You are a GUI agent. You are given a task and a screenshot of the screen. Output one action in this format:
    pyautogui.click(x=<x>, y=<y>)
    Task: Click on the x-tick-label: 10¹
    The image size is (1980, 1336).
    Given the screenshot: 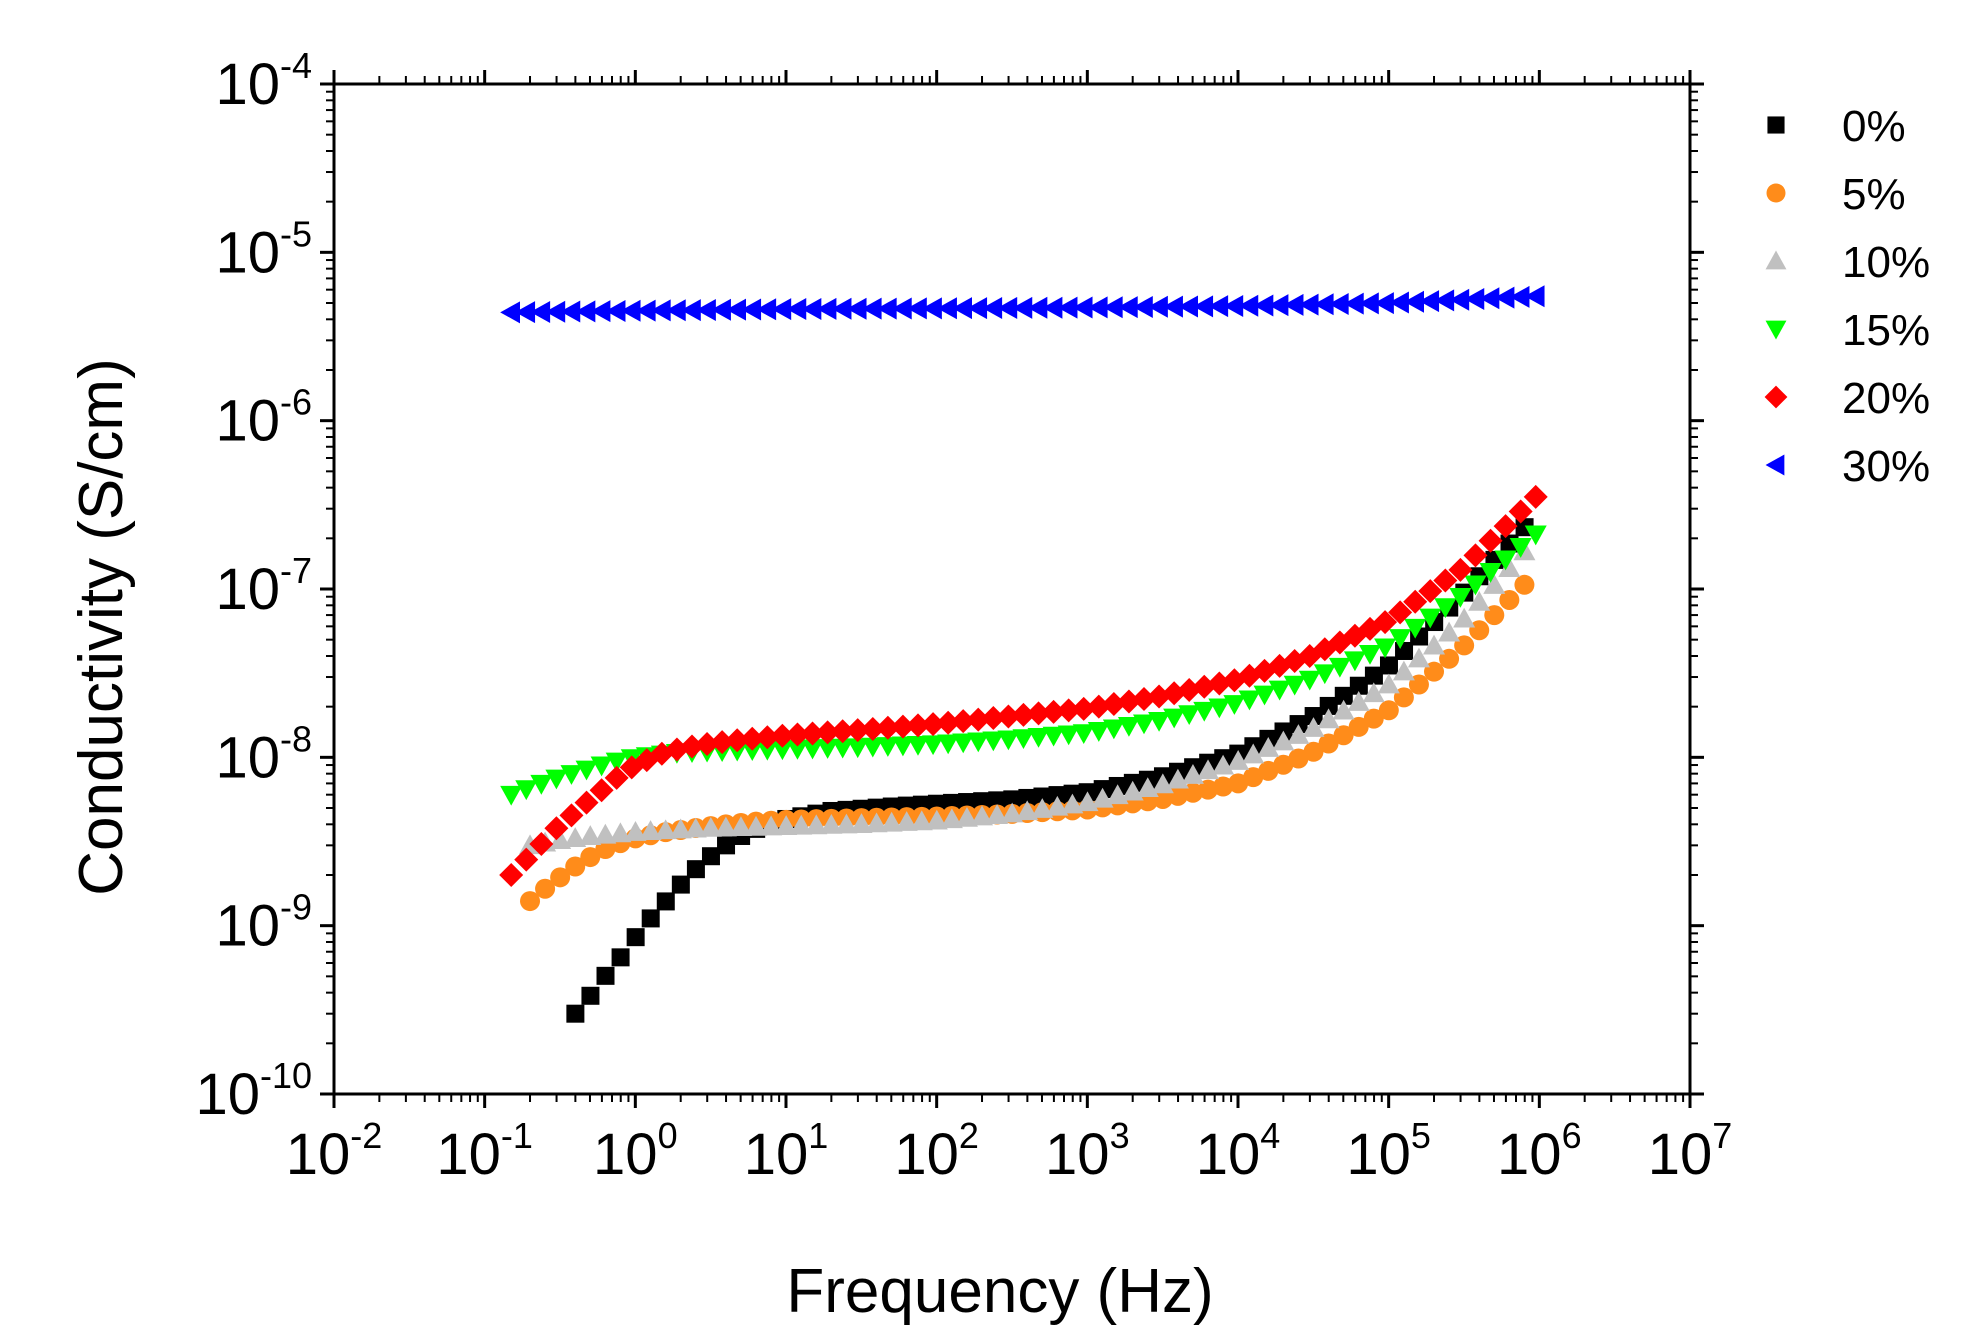 What is the action you would take?
    pyautogui.click(x=786, y=1151)
    